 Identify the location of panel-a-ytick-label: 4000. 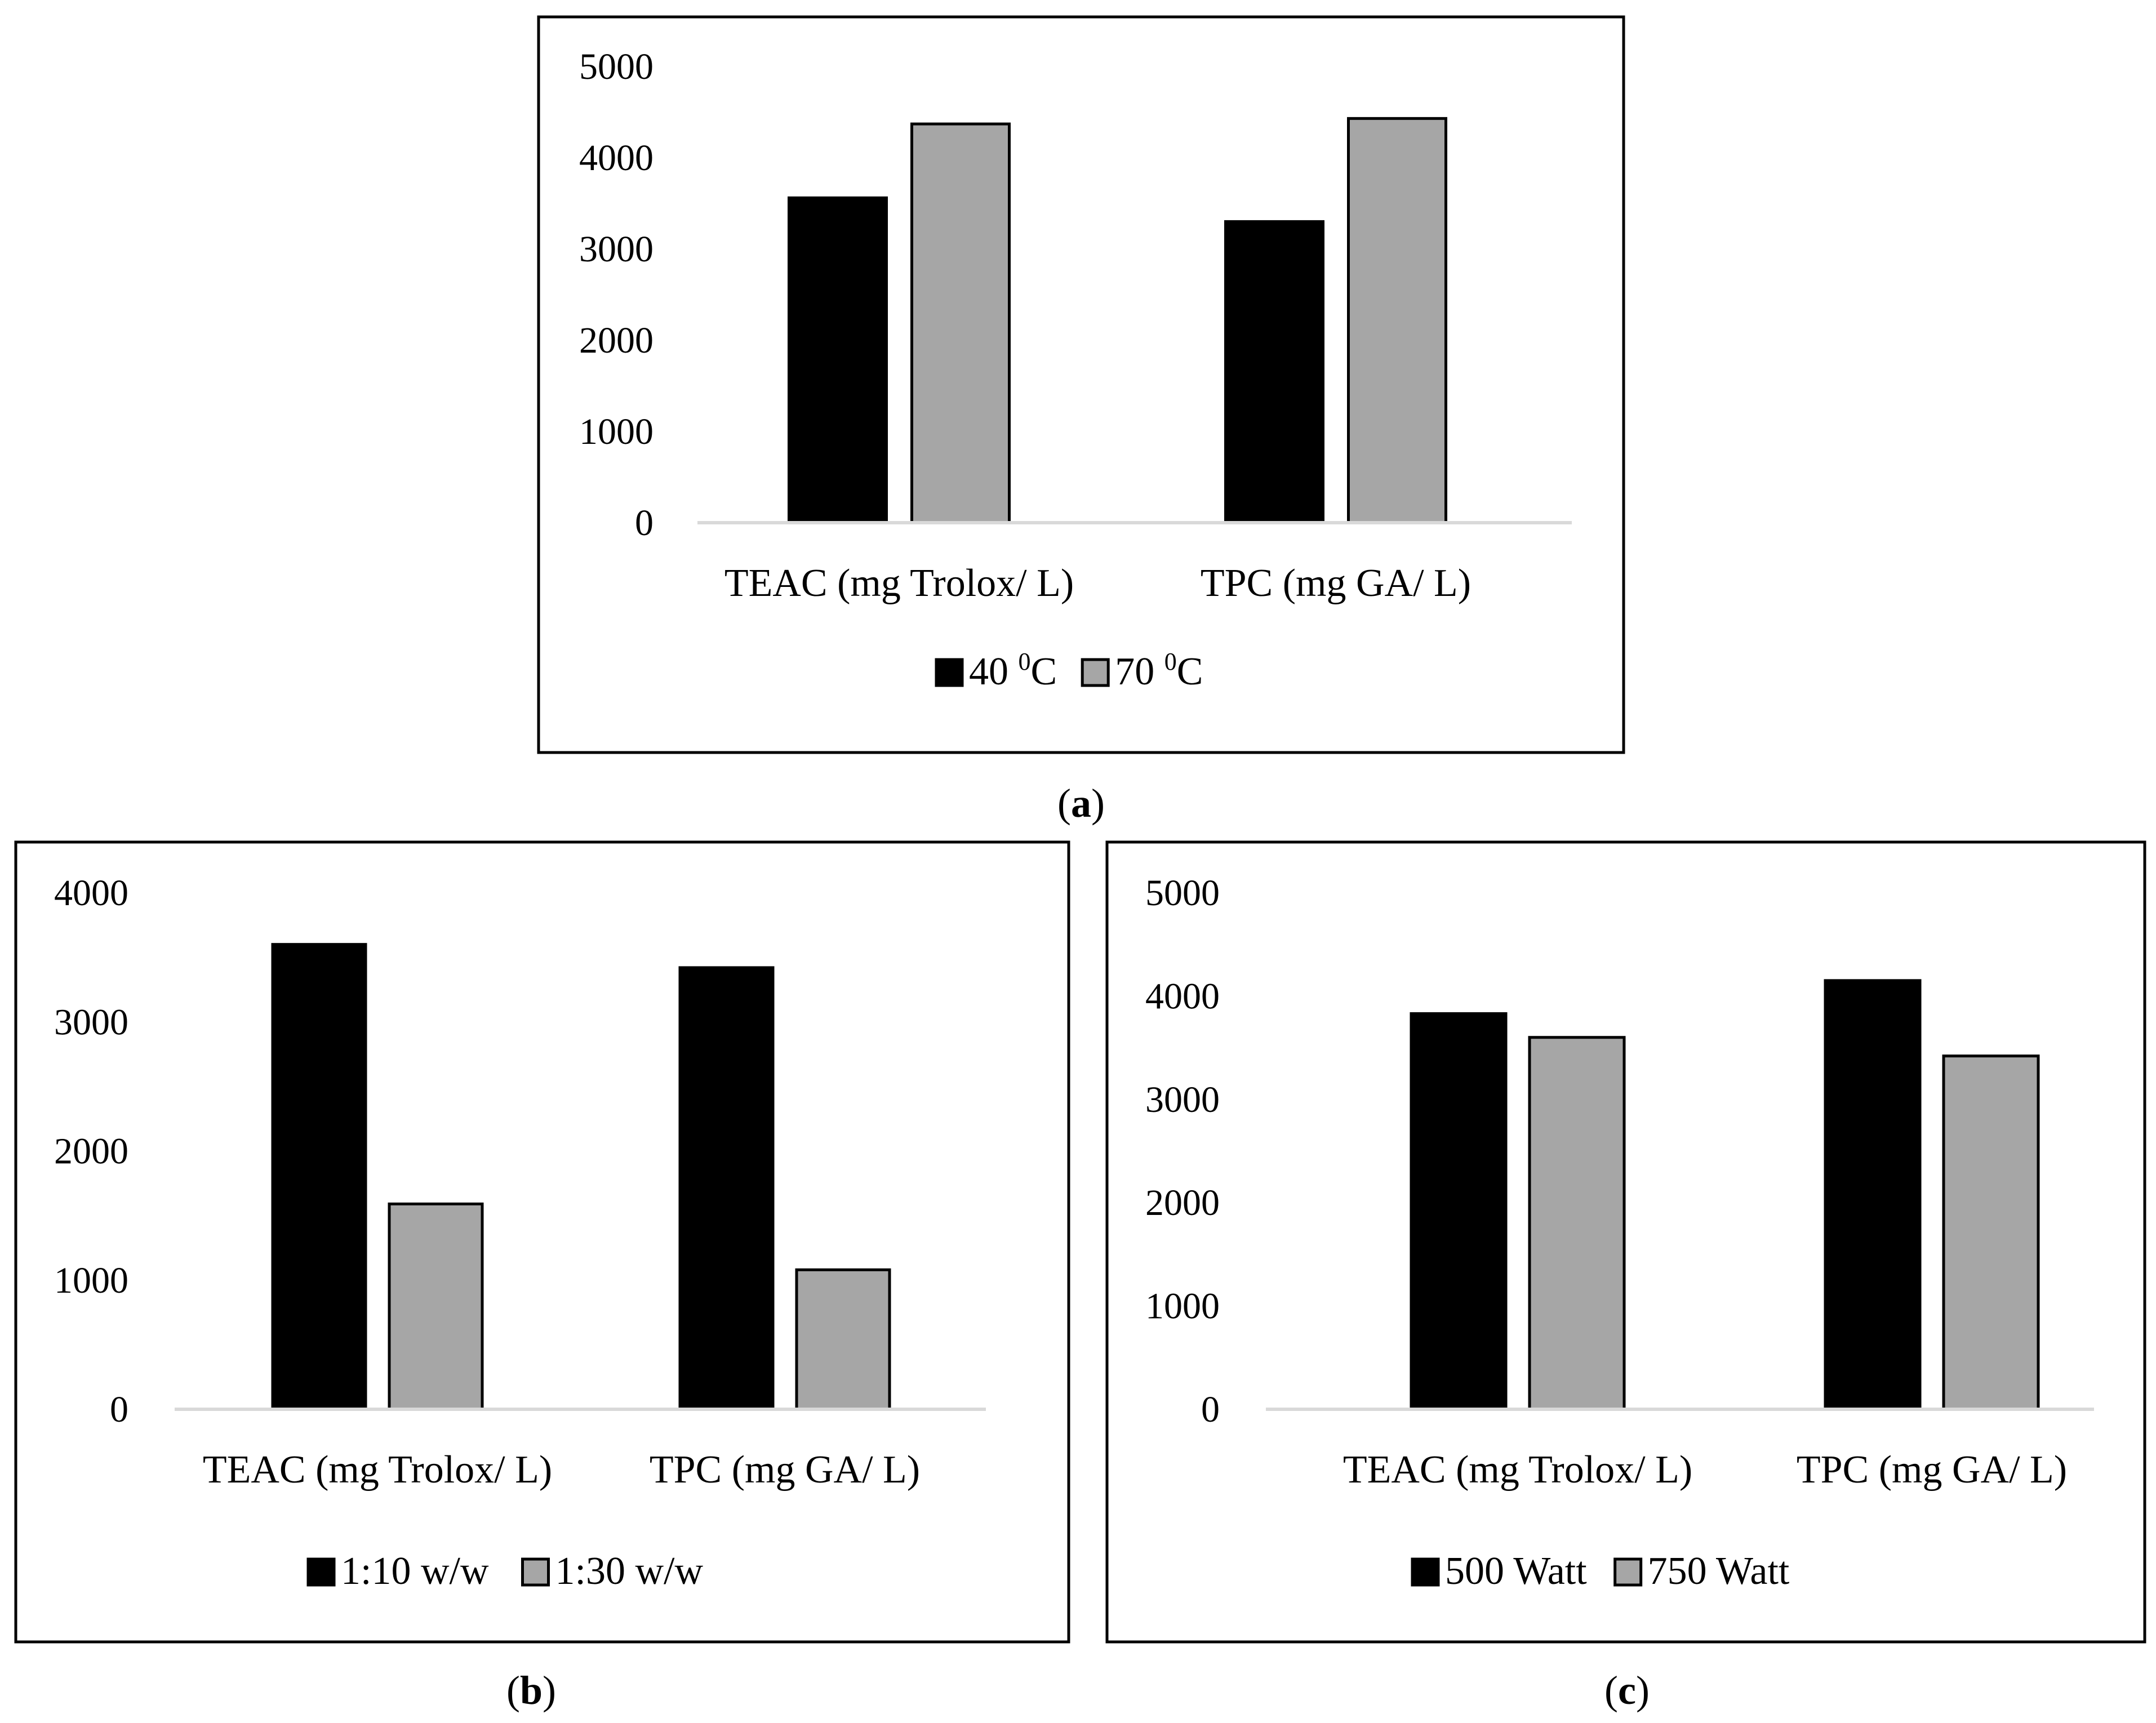
(616, 158).